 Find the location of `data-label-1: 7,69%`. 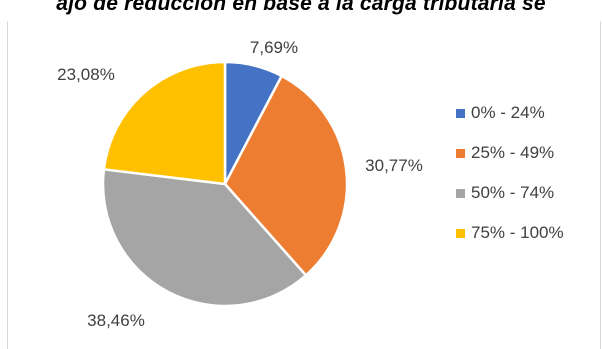

data-label-1: 7,69% is located at coordinates (274, 47).